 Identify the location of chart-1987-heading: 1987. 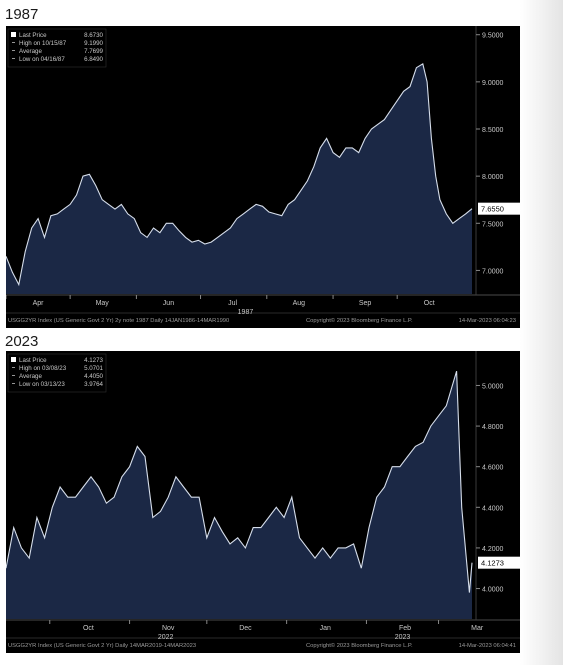
(22, 14).